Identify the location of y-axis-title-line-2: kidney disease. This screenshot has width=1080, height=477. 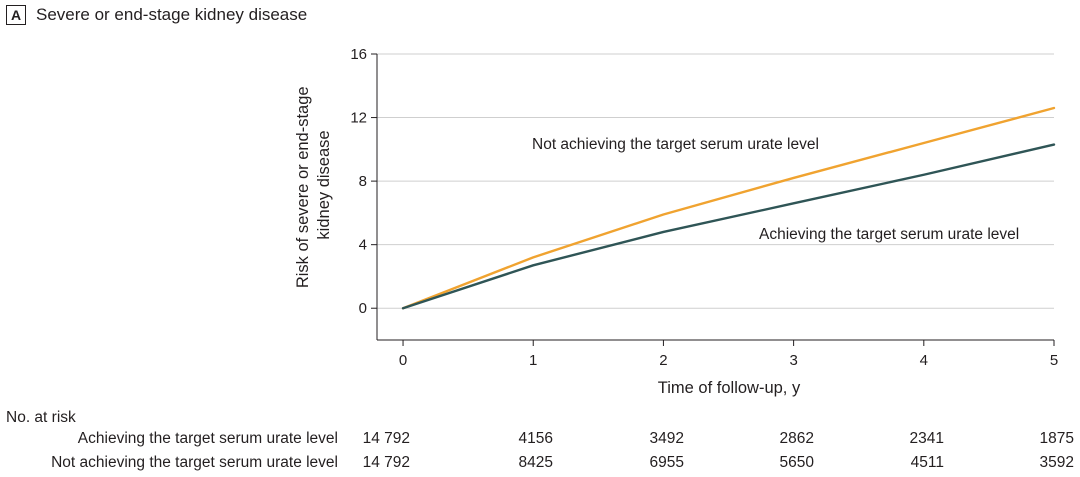
(324, 184).